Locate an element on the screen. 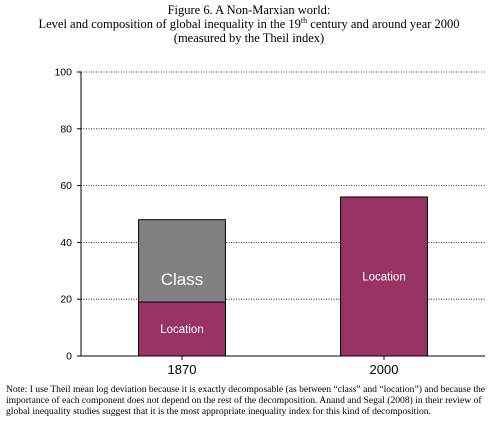  y-tick-label: 20 is located at coordinates (66, 300).